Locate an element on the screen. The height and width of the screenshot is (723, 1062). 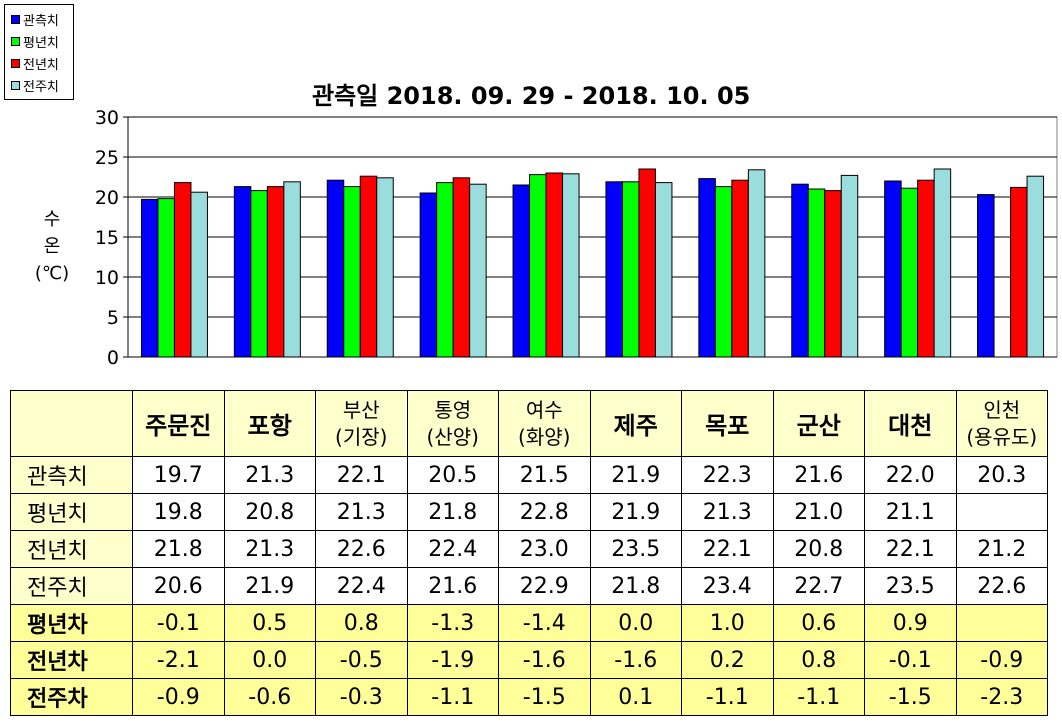
row-label: 평년차 is located at coordinates (71, 623).